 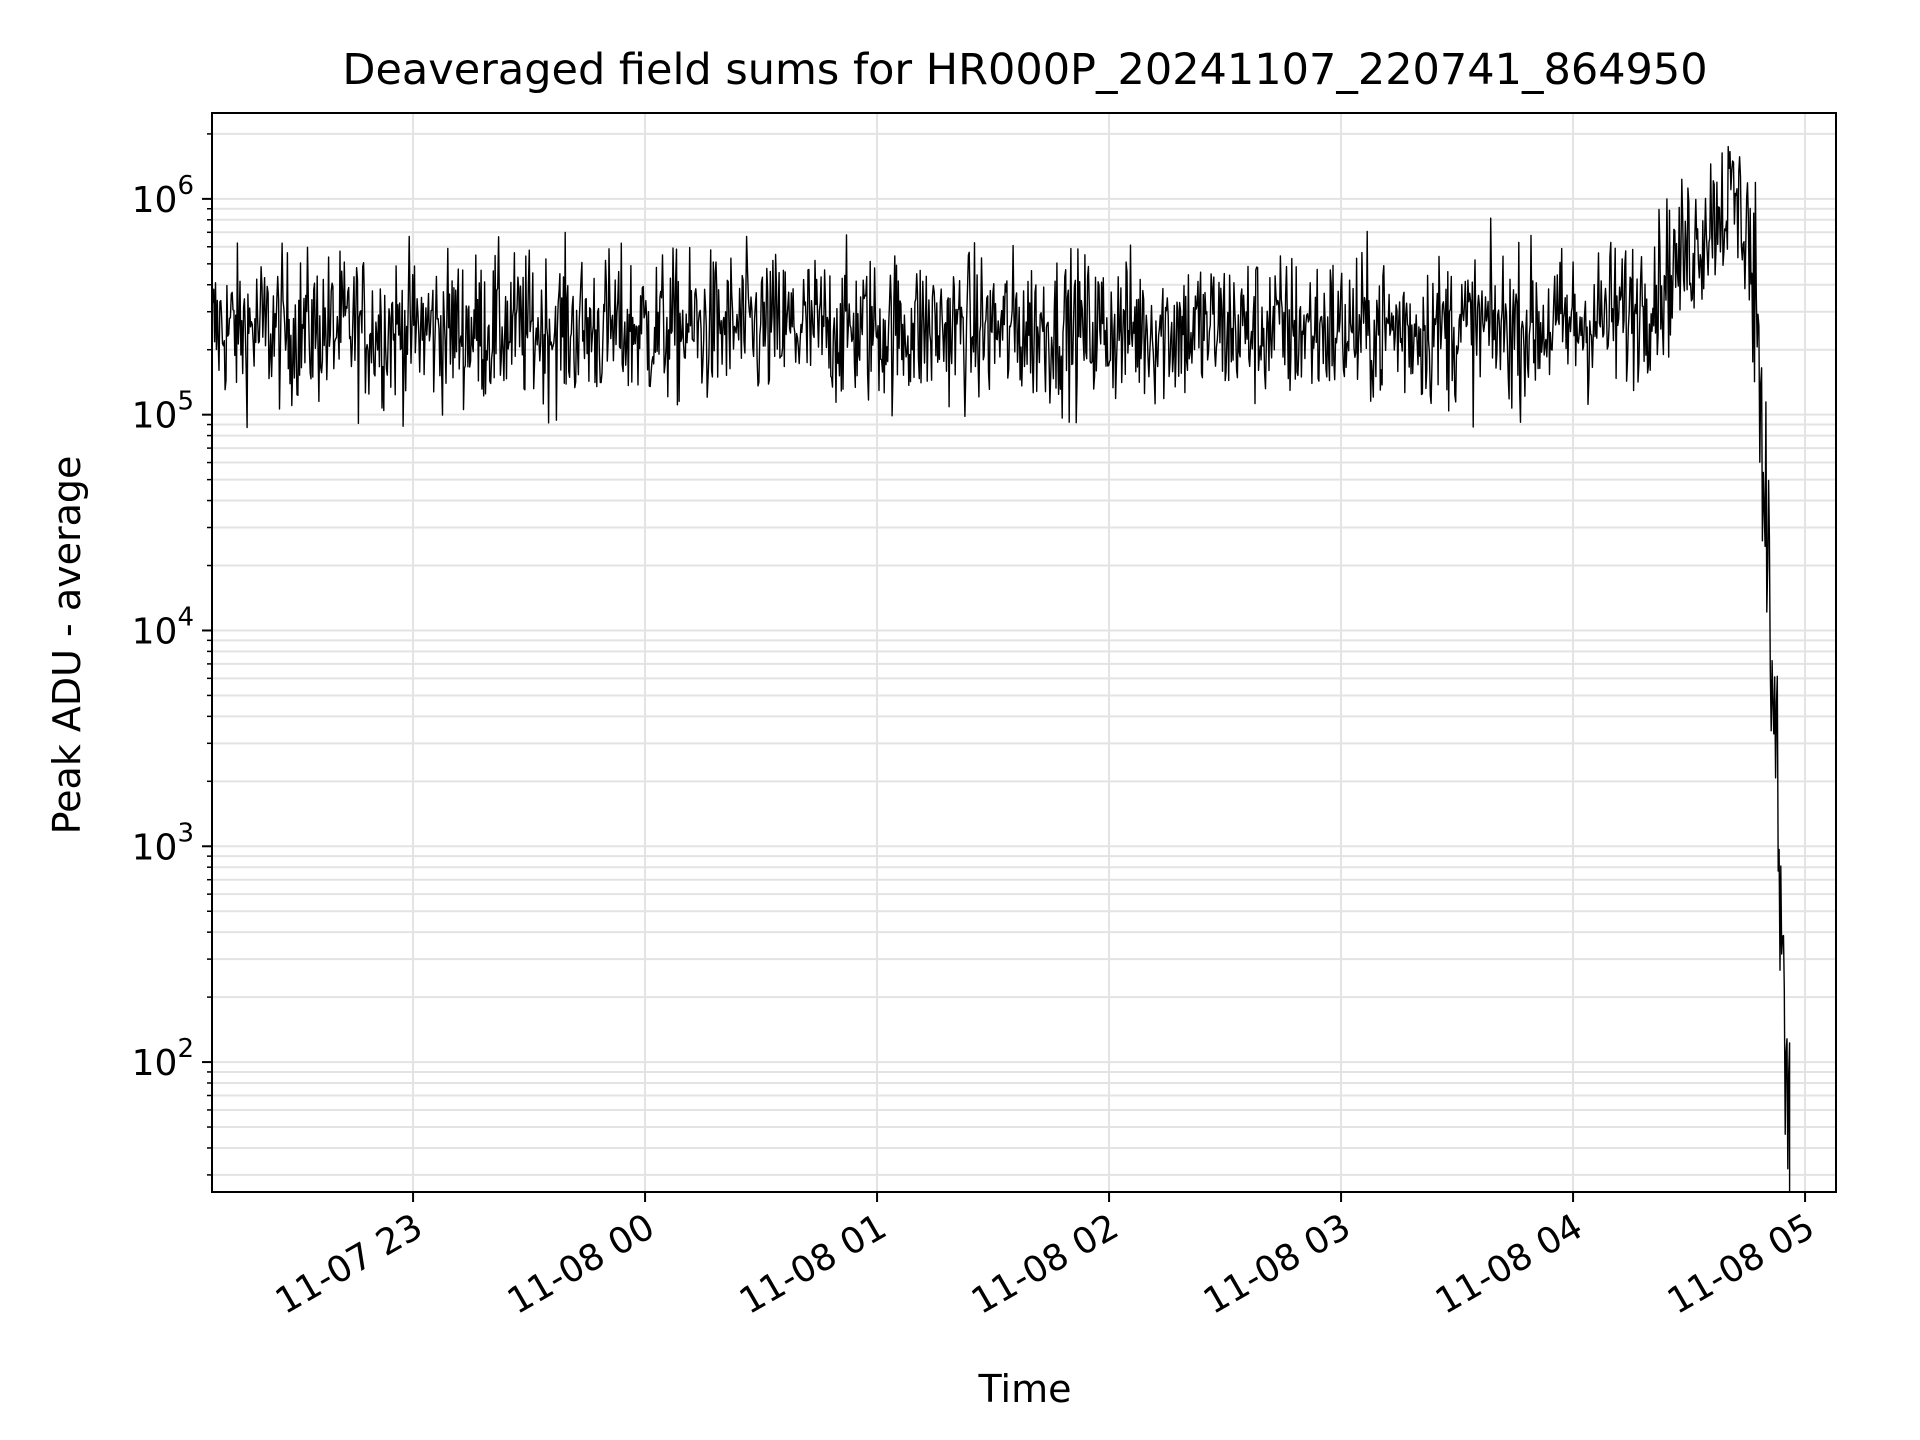 I want to click on y-tick-label: 10⁴, so click(x=163, y=627).